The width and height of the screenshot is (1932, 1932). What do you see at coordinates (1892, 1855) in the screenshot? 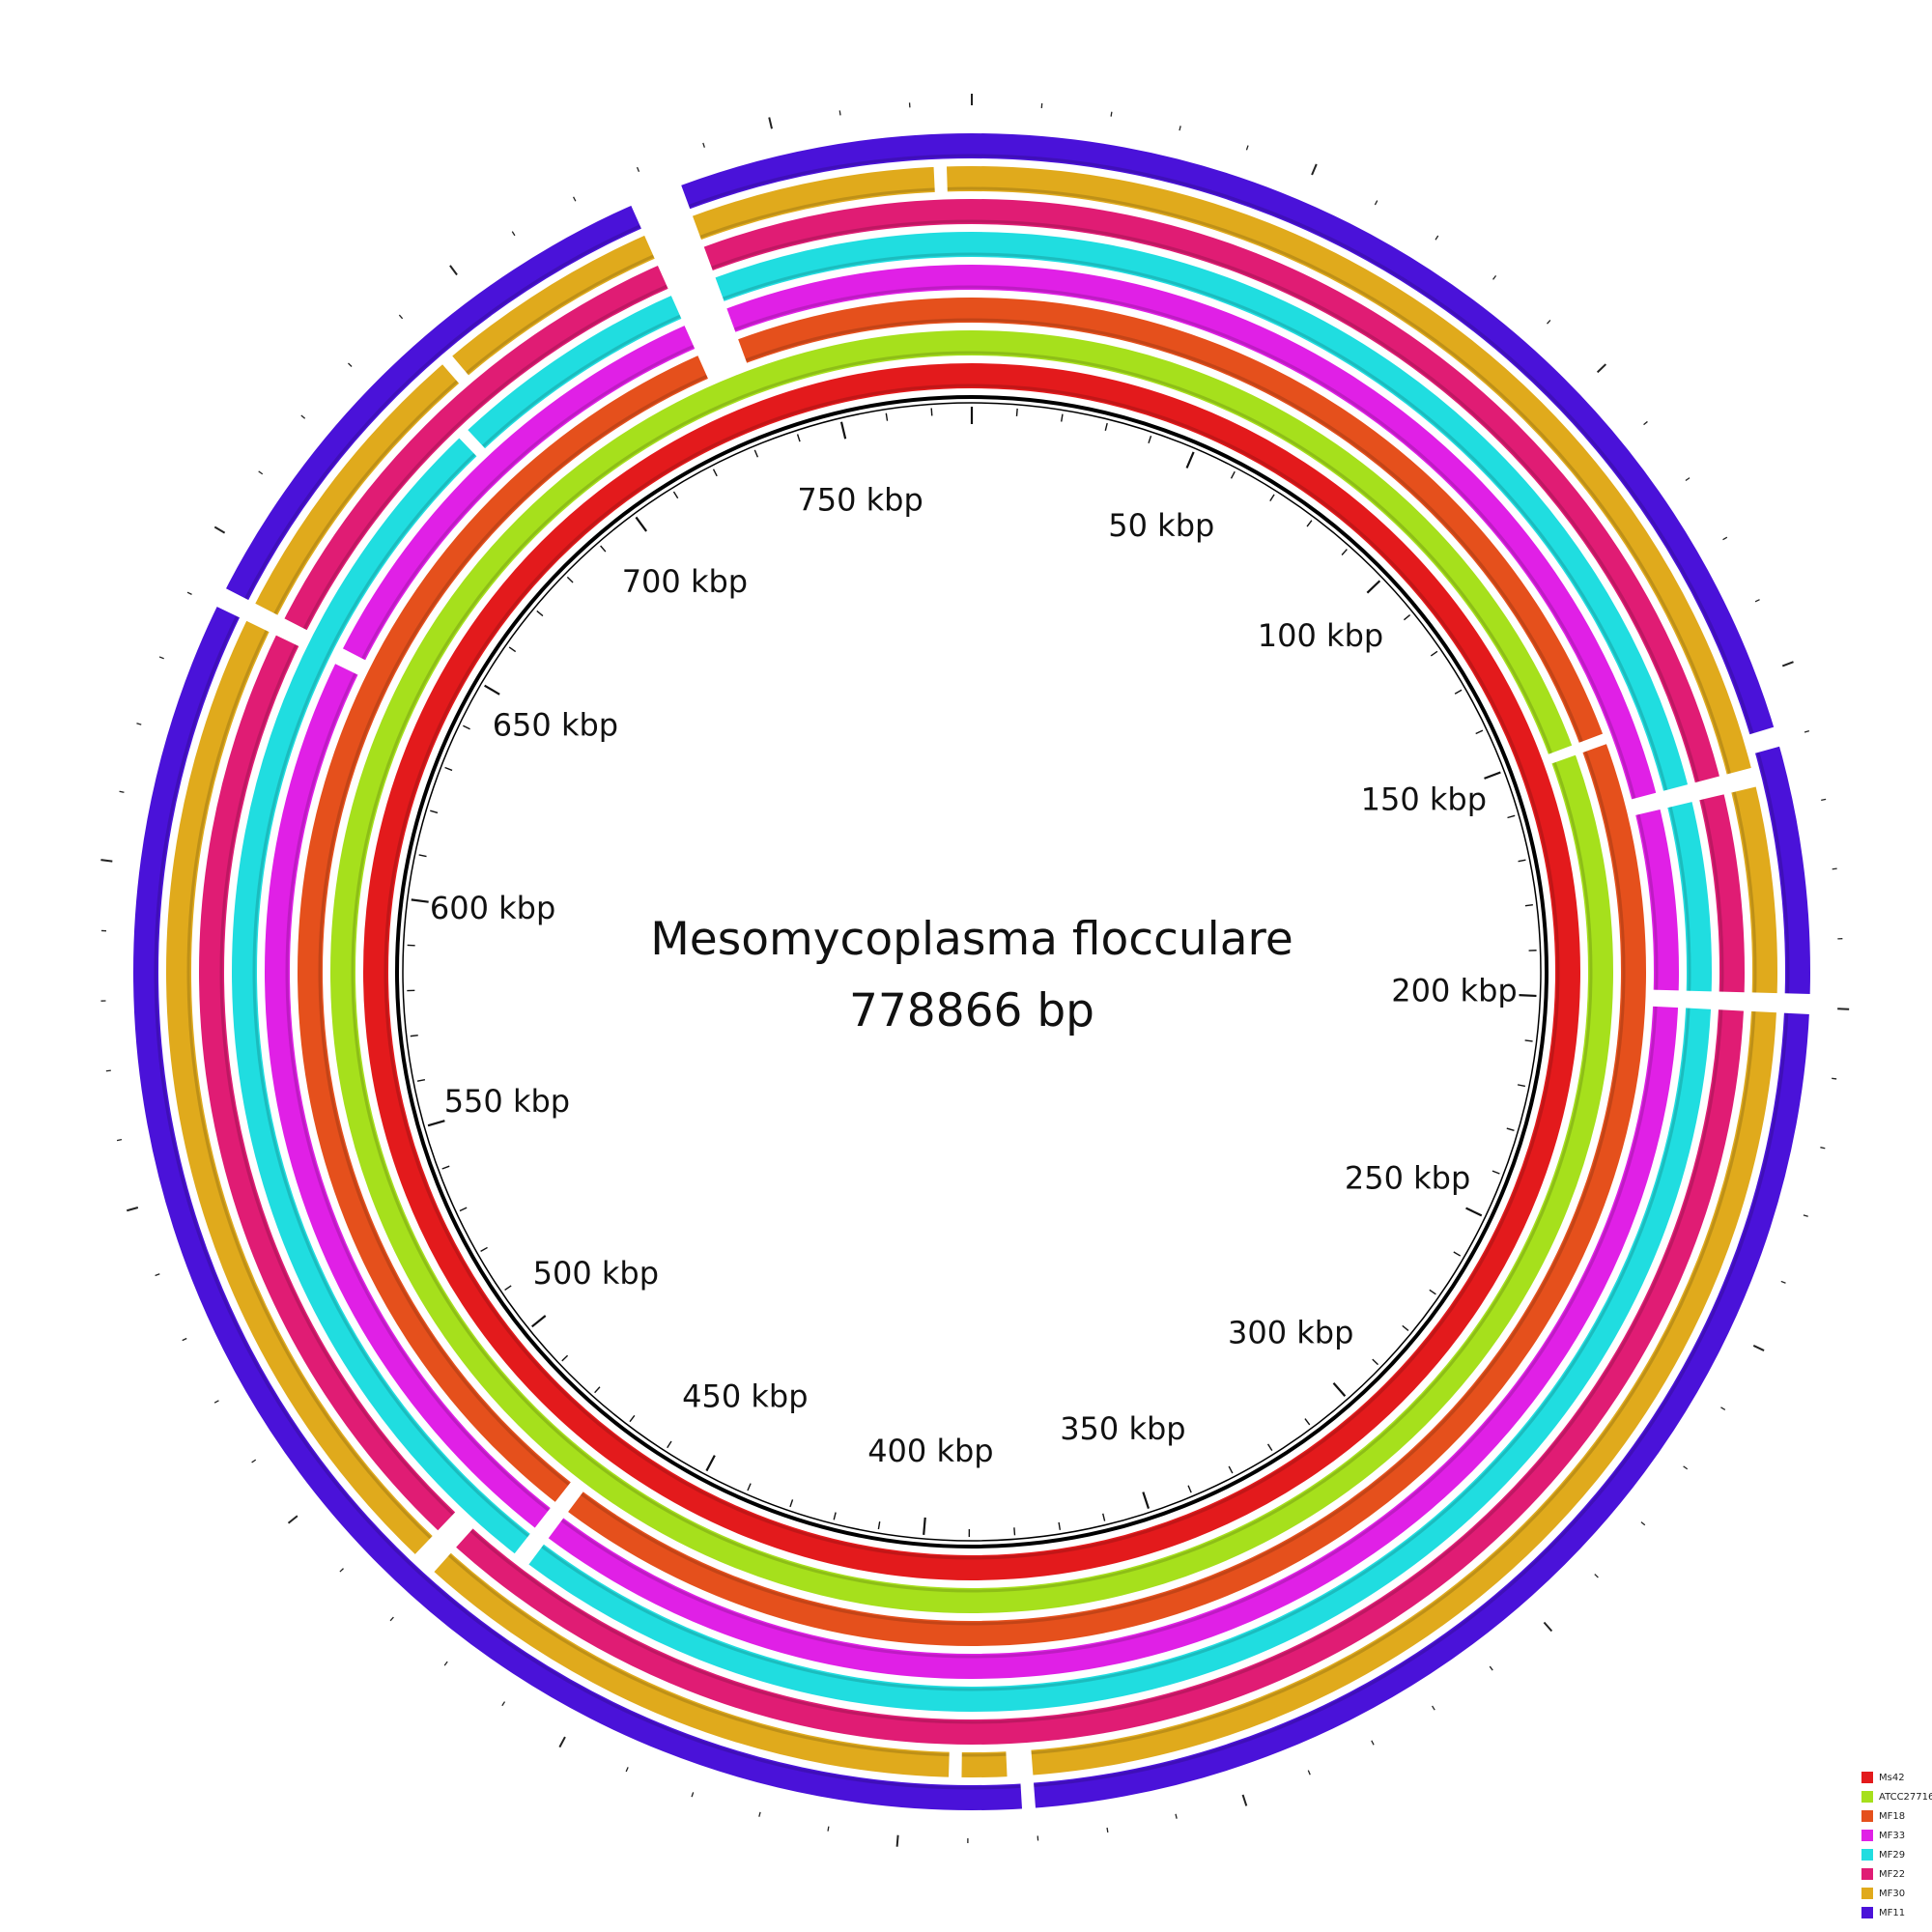
I see `legend-label-MF29: MF29` at bounding box center [1892, 1855].